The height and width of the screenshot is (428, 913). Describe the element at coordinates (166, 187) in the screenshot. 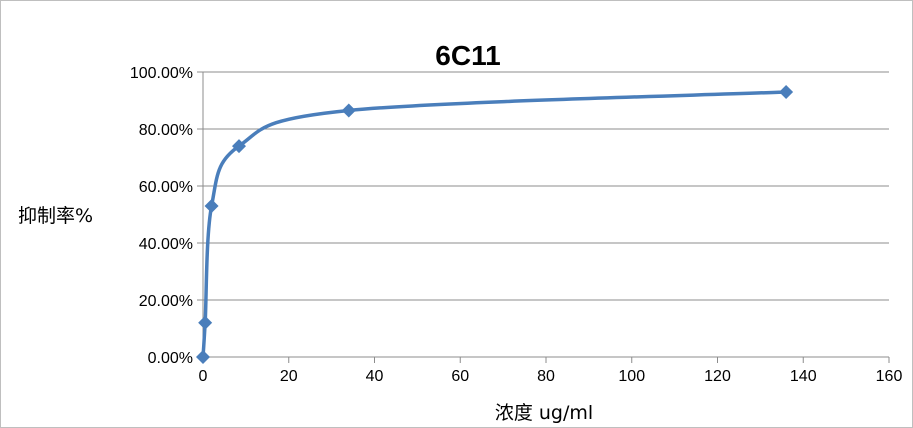

I see `y-tick-label: 60.00%` at that location.